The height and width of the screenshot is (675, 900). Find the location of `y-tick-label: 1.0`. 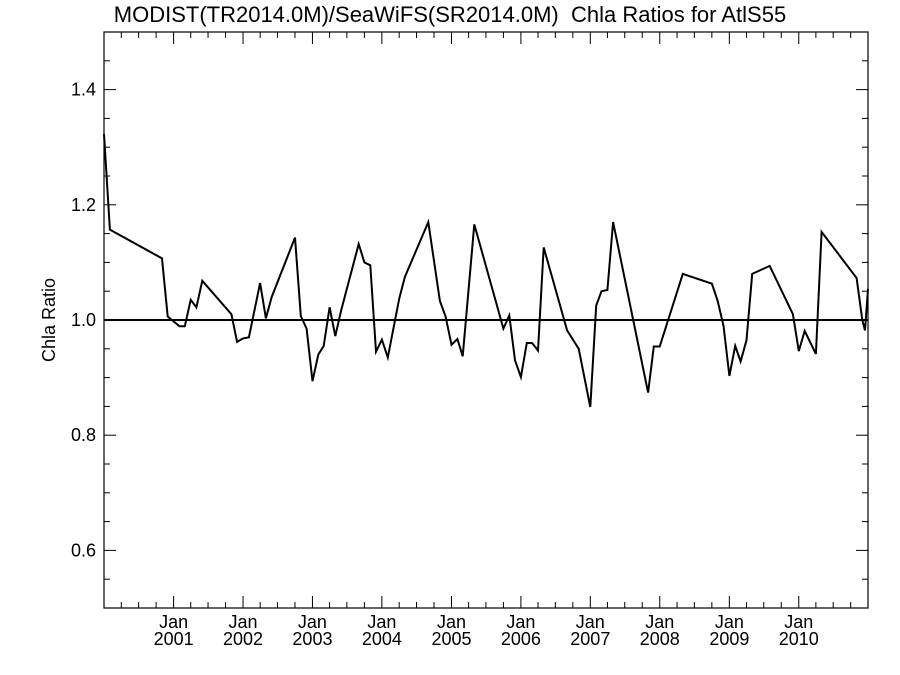

y-tick-label: 1.0 is located at coordinates (83, 320).